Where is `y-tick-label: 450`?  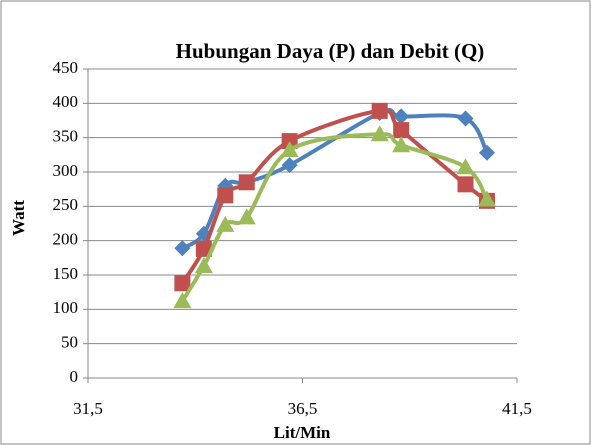
y-tick-label: 450 is located at coordinates (66, 67).